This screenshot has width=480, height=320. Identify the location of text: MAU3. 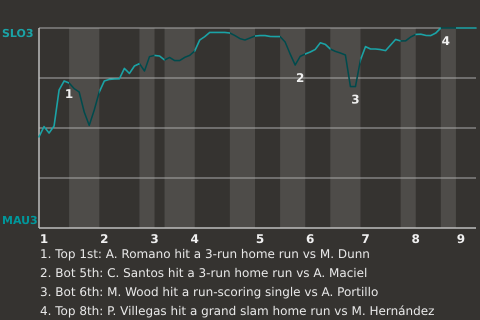
(20, 220).